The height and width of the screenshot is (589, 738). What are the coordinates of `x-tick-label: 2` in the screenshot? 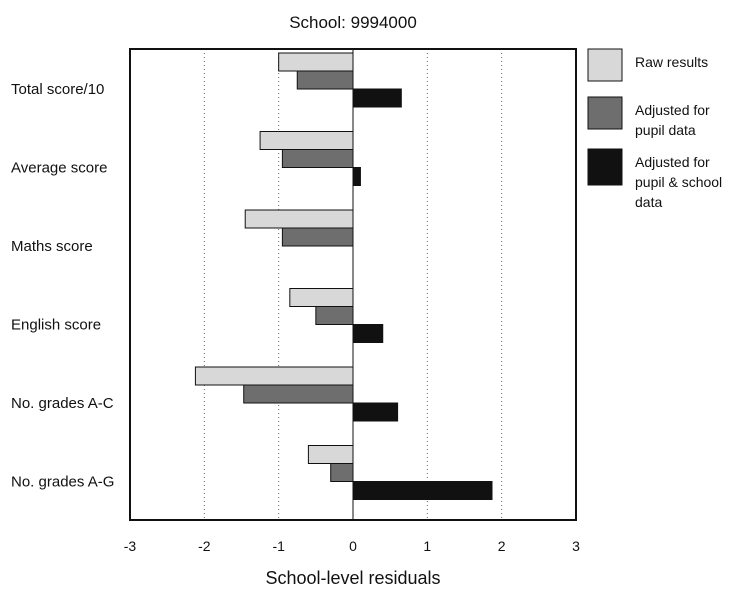 It's located at (502, 546).